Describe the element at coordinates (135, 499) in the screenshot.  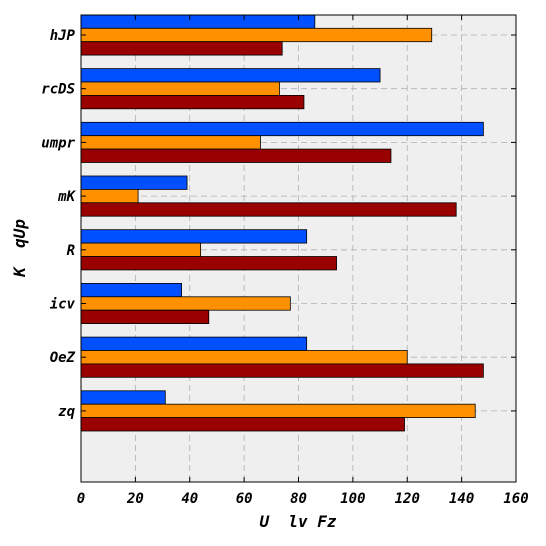
I see `x-tick-label: 20` at that location.